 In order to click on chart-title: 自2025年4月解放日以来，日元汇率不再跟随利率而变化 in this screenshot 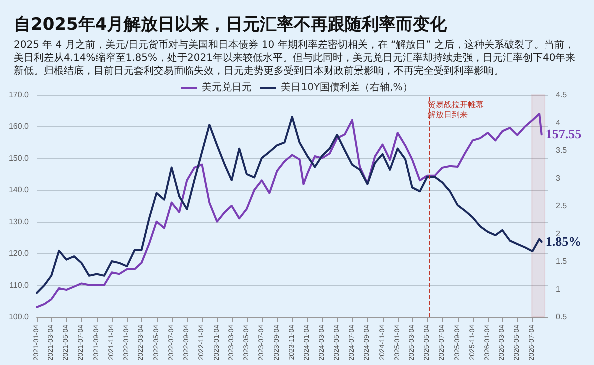, I will do `click(231, 25)`.